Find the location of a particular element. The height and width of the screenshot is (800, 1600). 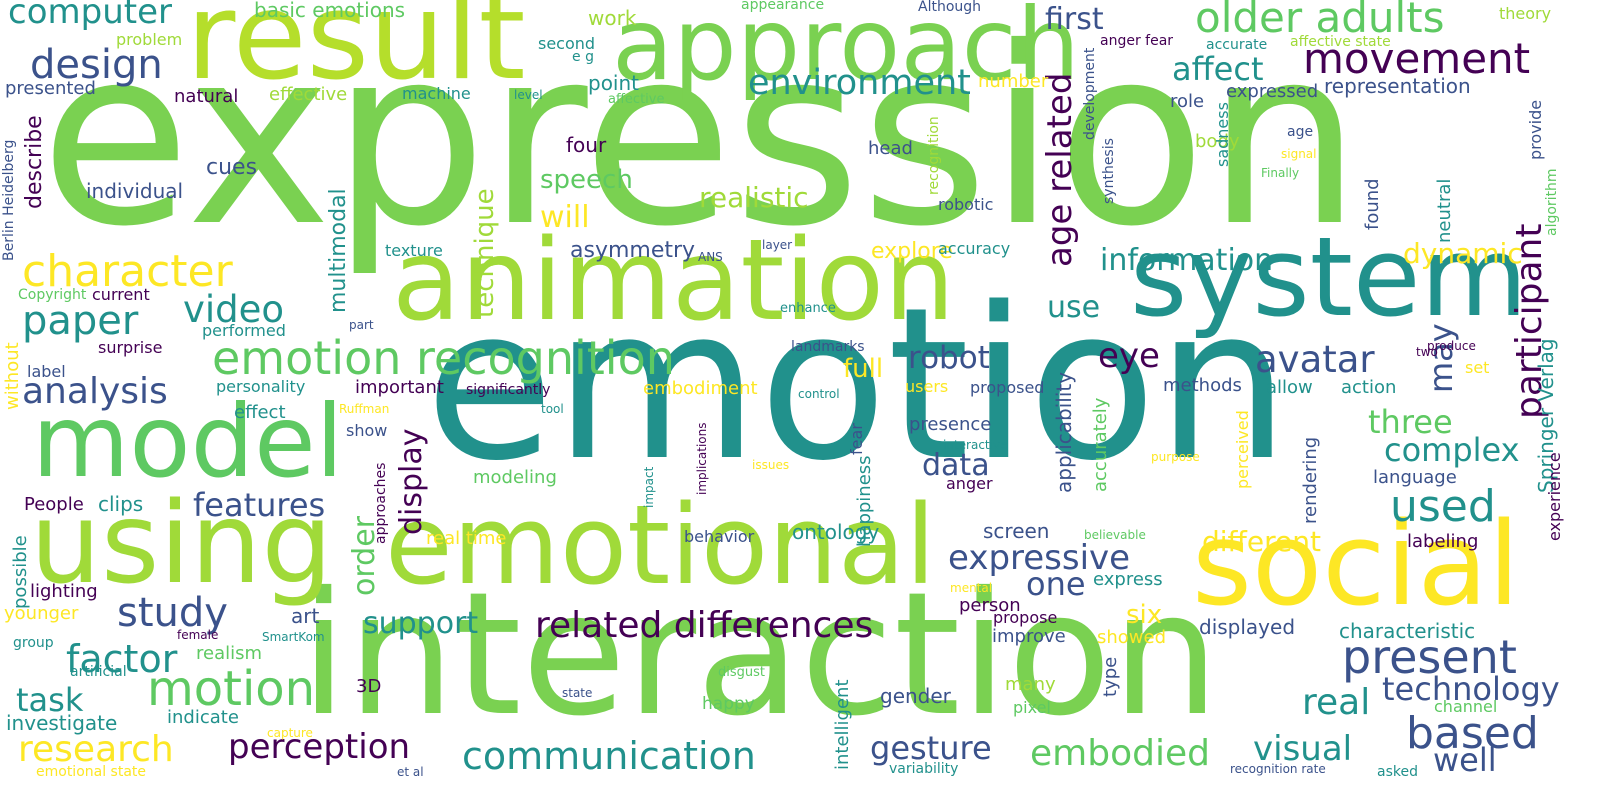

word-allow: allow is located at coordinates (1289, 387).